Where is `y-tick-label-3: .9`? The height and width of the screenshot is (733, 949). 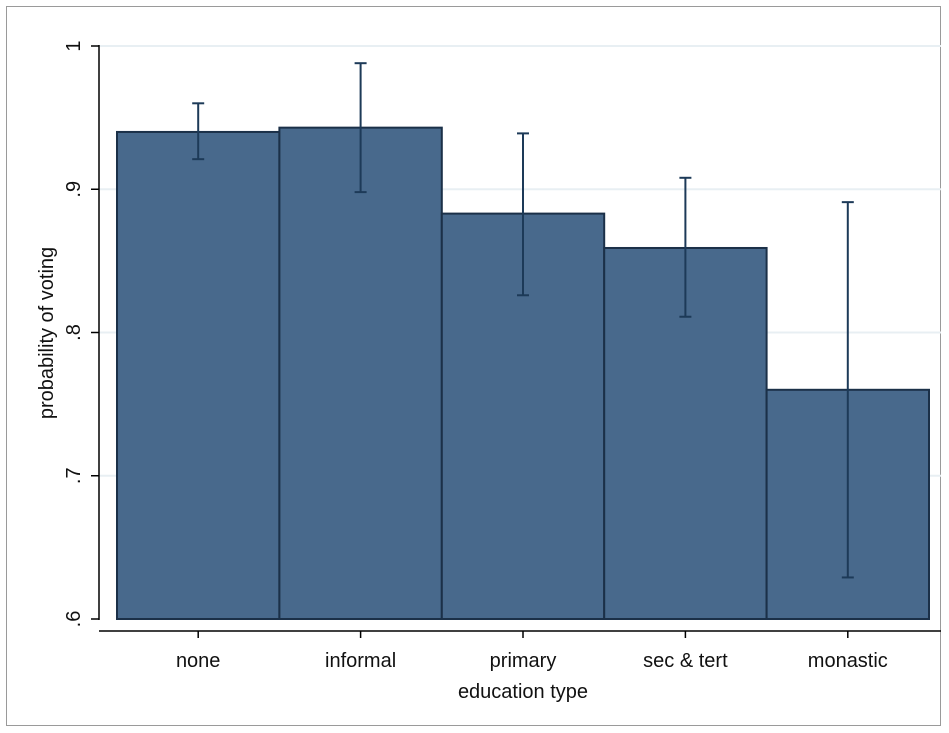 y-tick-label-3: .9 is located at coordinates (74, 189).